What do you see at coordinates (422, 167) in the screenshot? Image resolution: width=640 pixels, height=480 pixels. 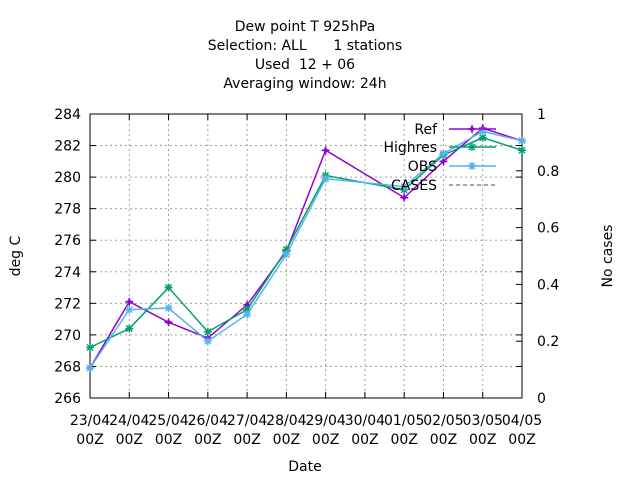 I see `legend-label-obs: OBS` at bounding box center [422, 167].